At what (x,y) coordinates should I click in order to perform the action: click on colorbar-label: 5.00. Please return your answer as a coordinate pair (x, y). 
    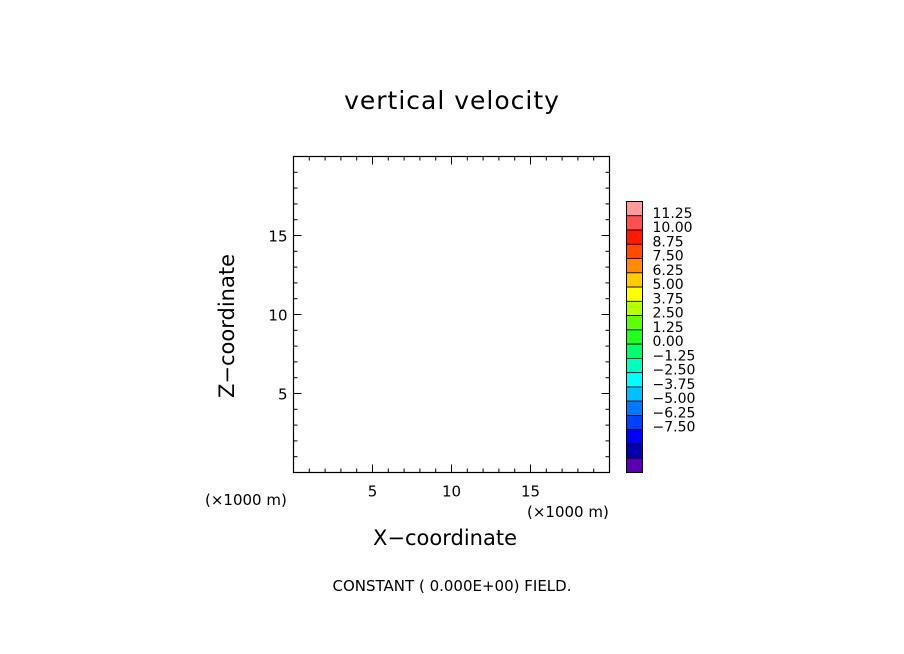
    Looking at the image, I should click on (668, 285).